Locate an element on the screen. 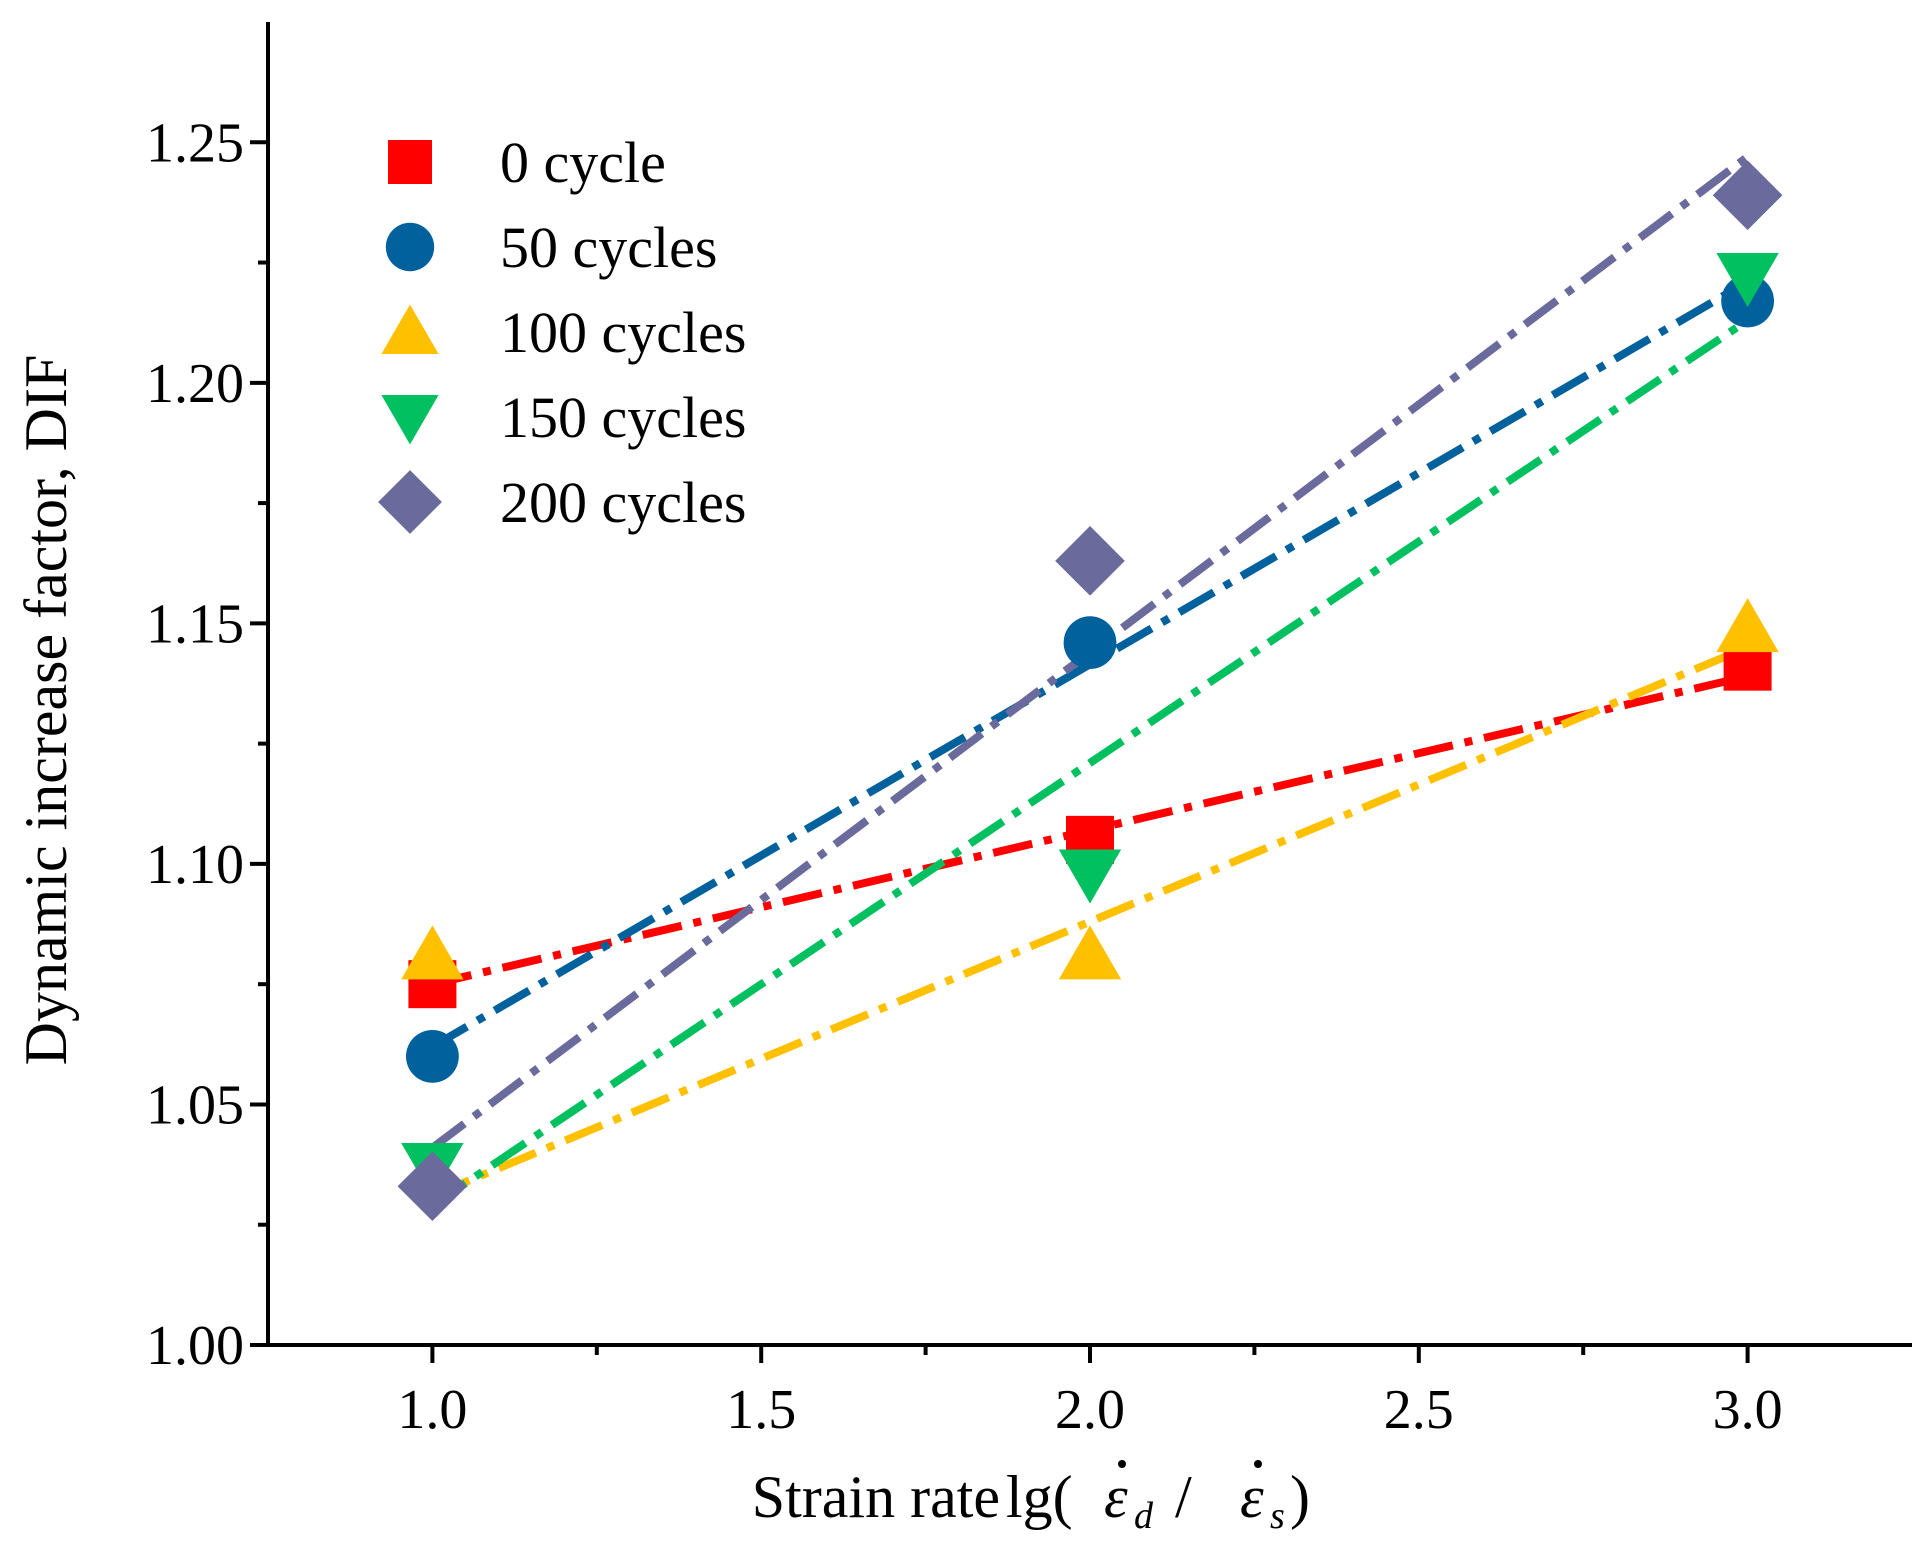  y-tick-label: 1.25 is located at coordinates (195, 143).